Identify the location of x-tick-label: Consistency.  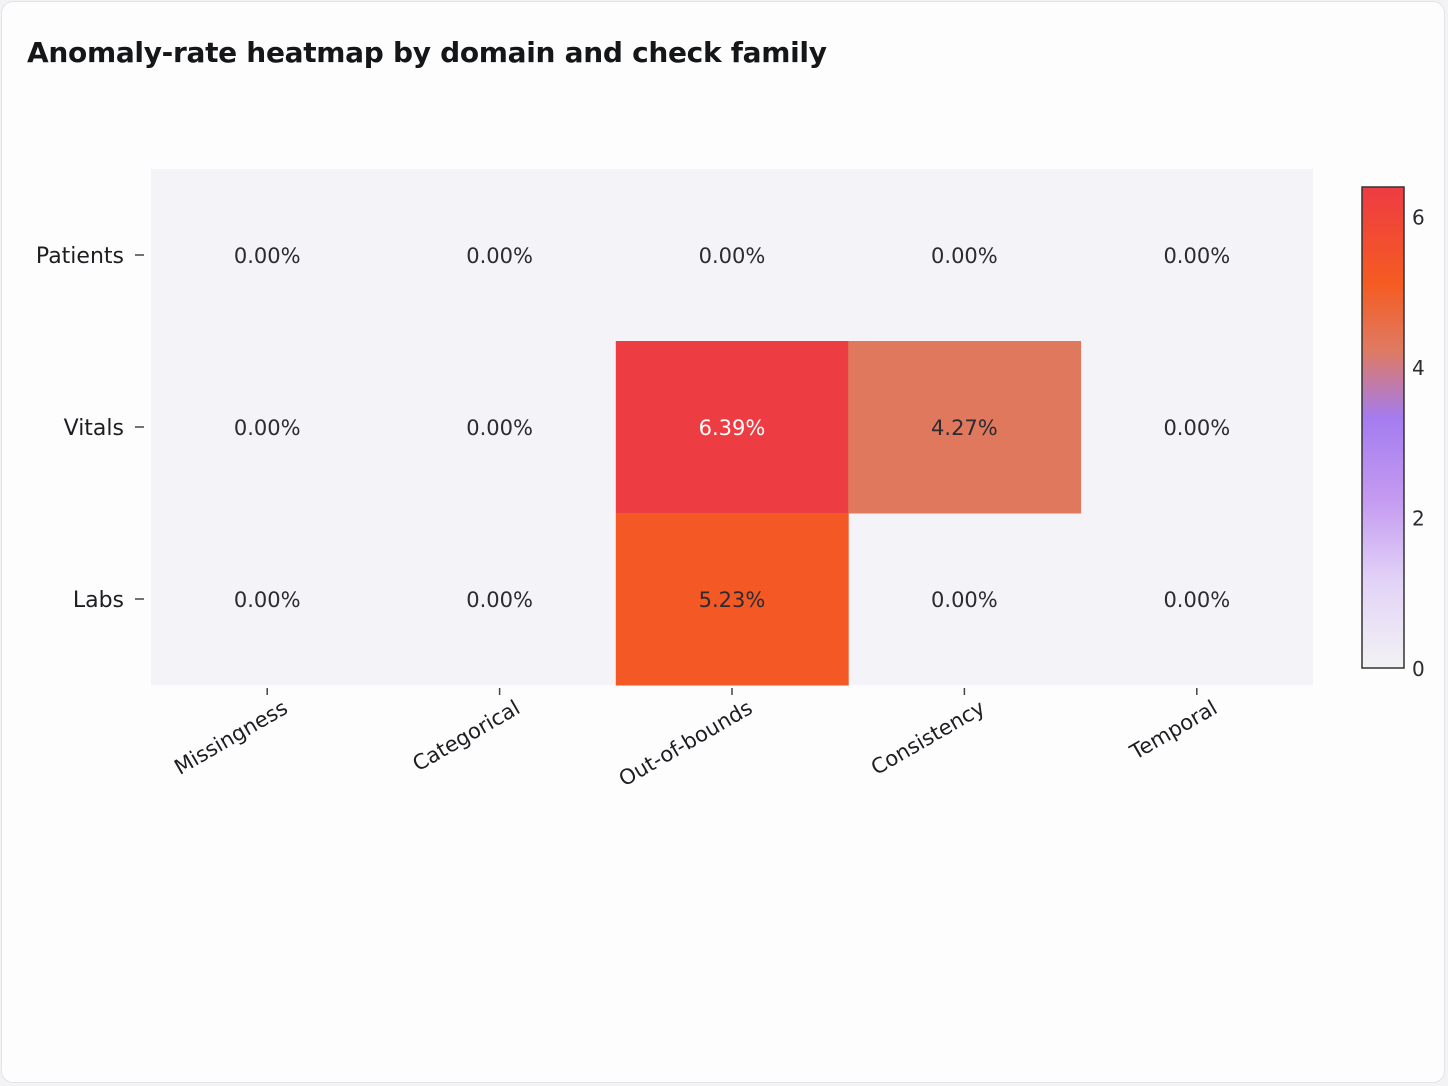
(928, 738).